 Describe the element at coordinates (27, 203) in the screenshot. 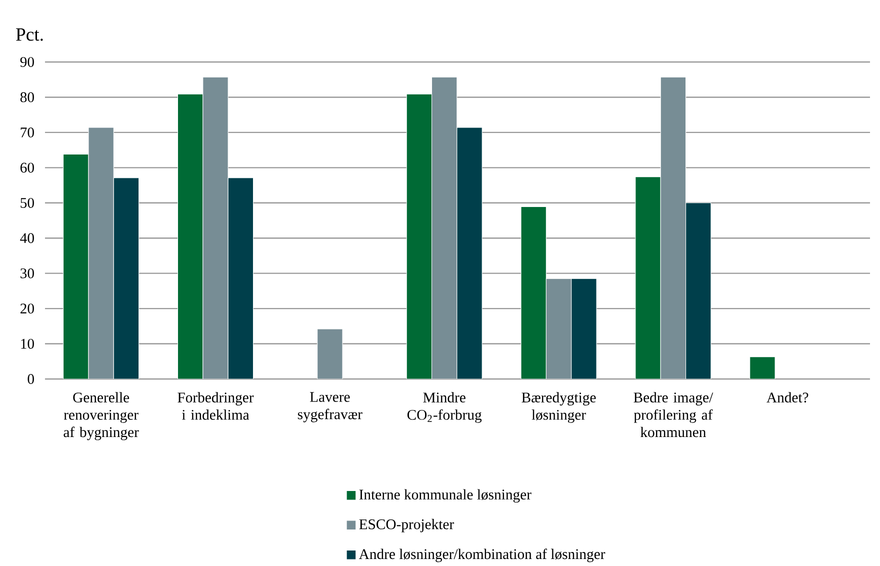

I see `y-tick-label: 50` at that location.